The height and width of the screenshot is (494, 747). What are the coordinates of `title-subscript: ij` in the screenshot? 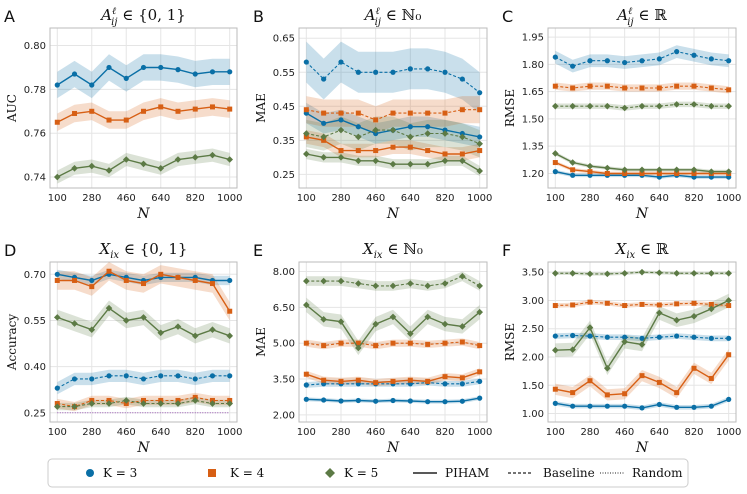 It's located at (630, 22).